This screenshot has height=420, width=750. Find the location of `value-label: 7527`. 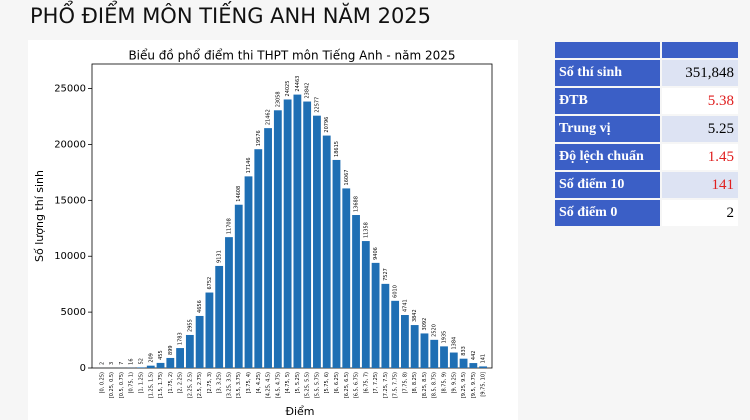

value-label: 7527 is located at coordinates (386, 274).